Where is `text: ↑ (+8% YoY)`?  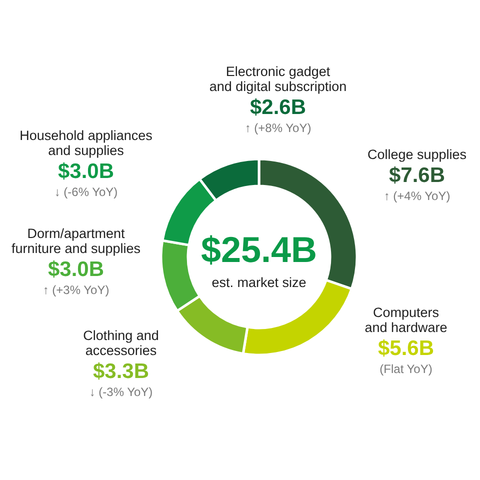 text: ↑ (+8% YoY) is located at coordinates (278, 128).